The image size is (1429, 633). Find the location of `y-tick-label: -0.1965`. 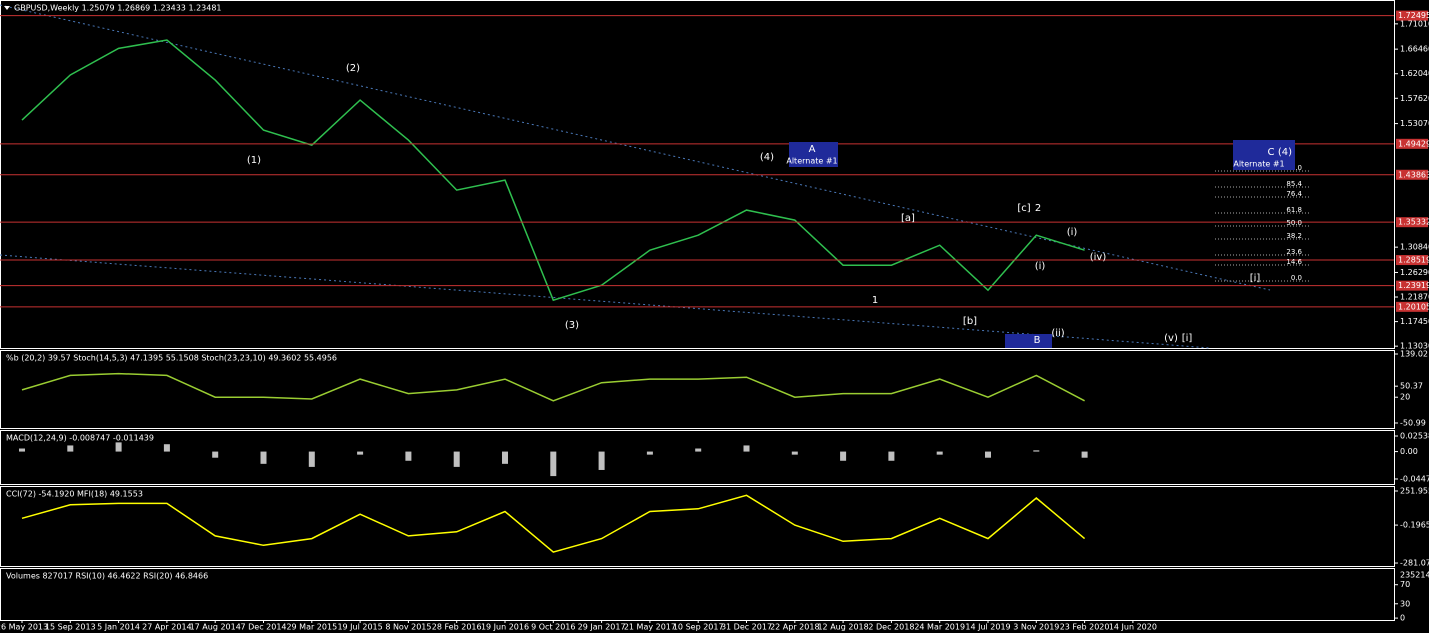

y-tick-label: -0.1965 is located at coordinates (1414, 525).